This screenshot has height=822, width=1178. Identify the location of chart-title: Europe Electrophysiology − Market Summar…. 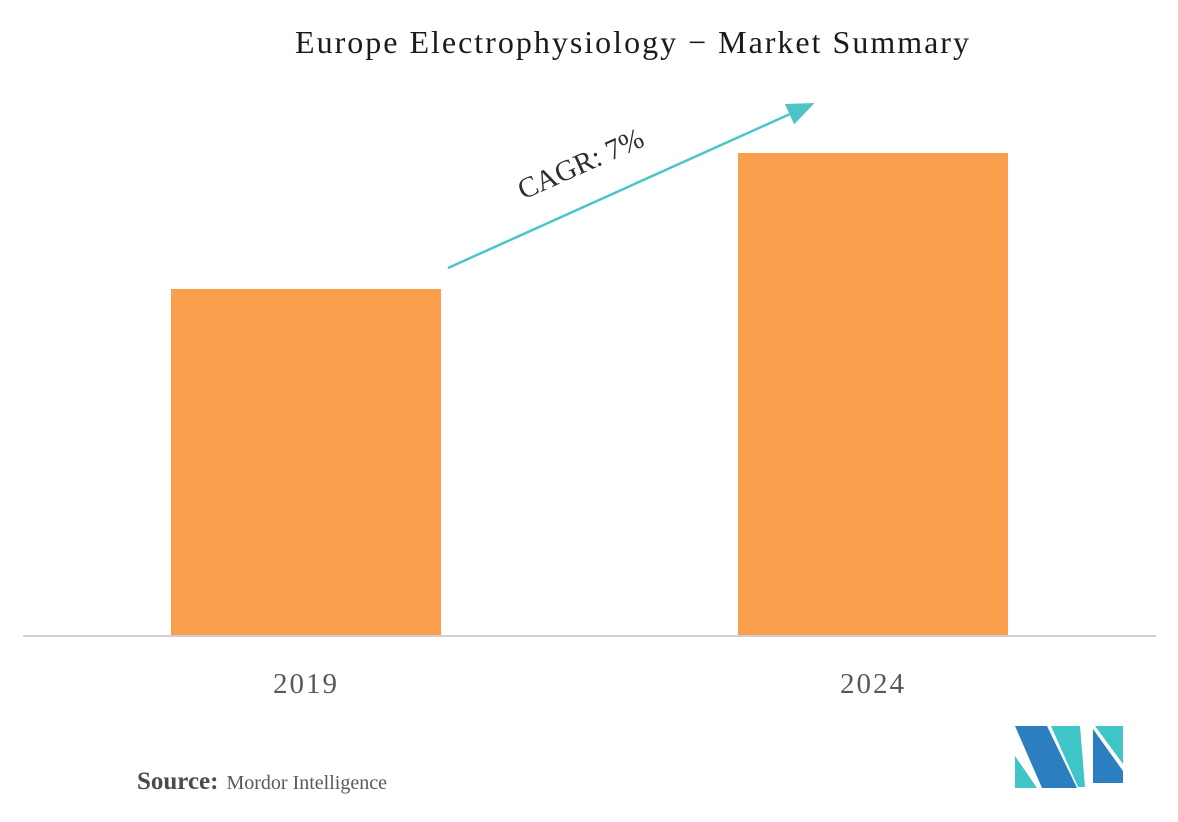
(633, 42).